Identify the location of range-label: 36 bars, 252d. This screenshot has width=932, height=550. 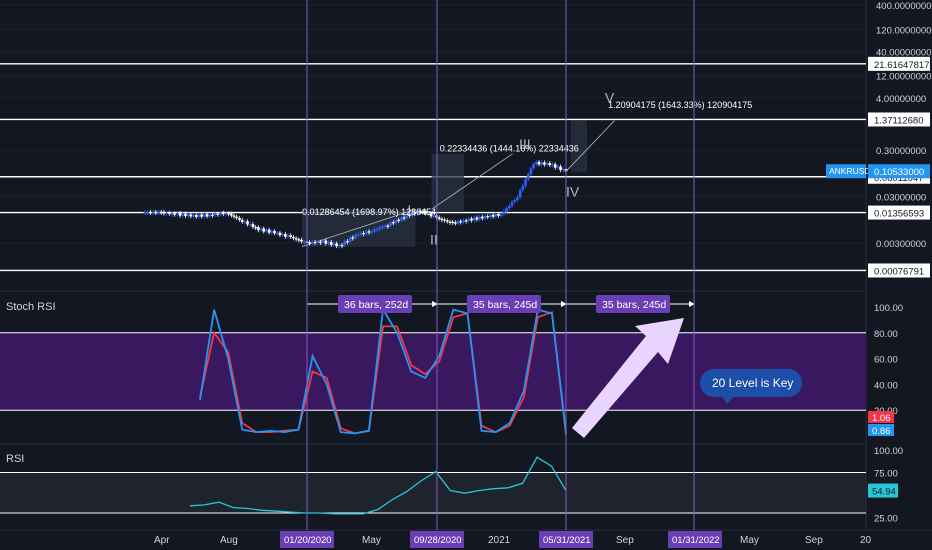
(376, 305).